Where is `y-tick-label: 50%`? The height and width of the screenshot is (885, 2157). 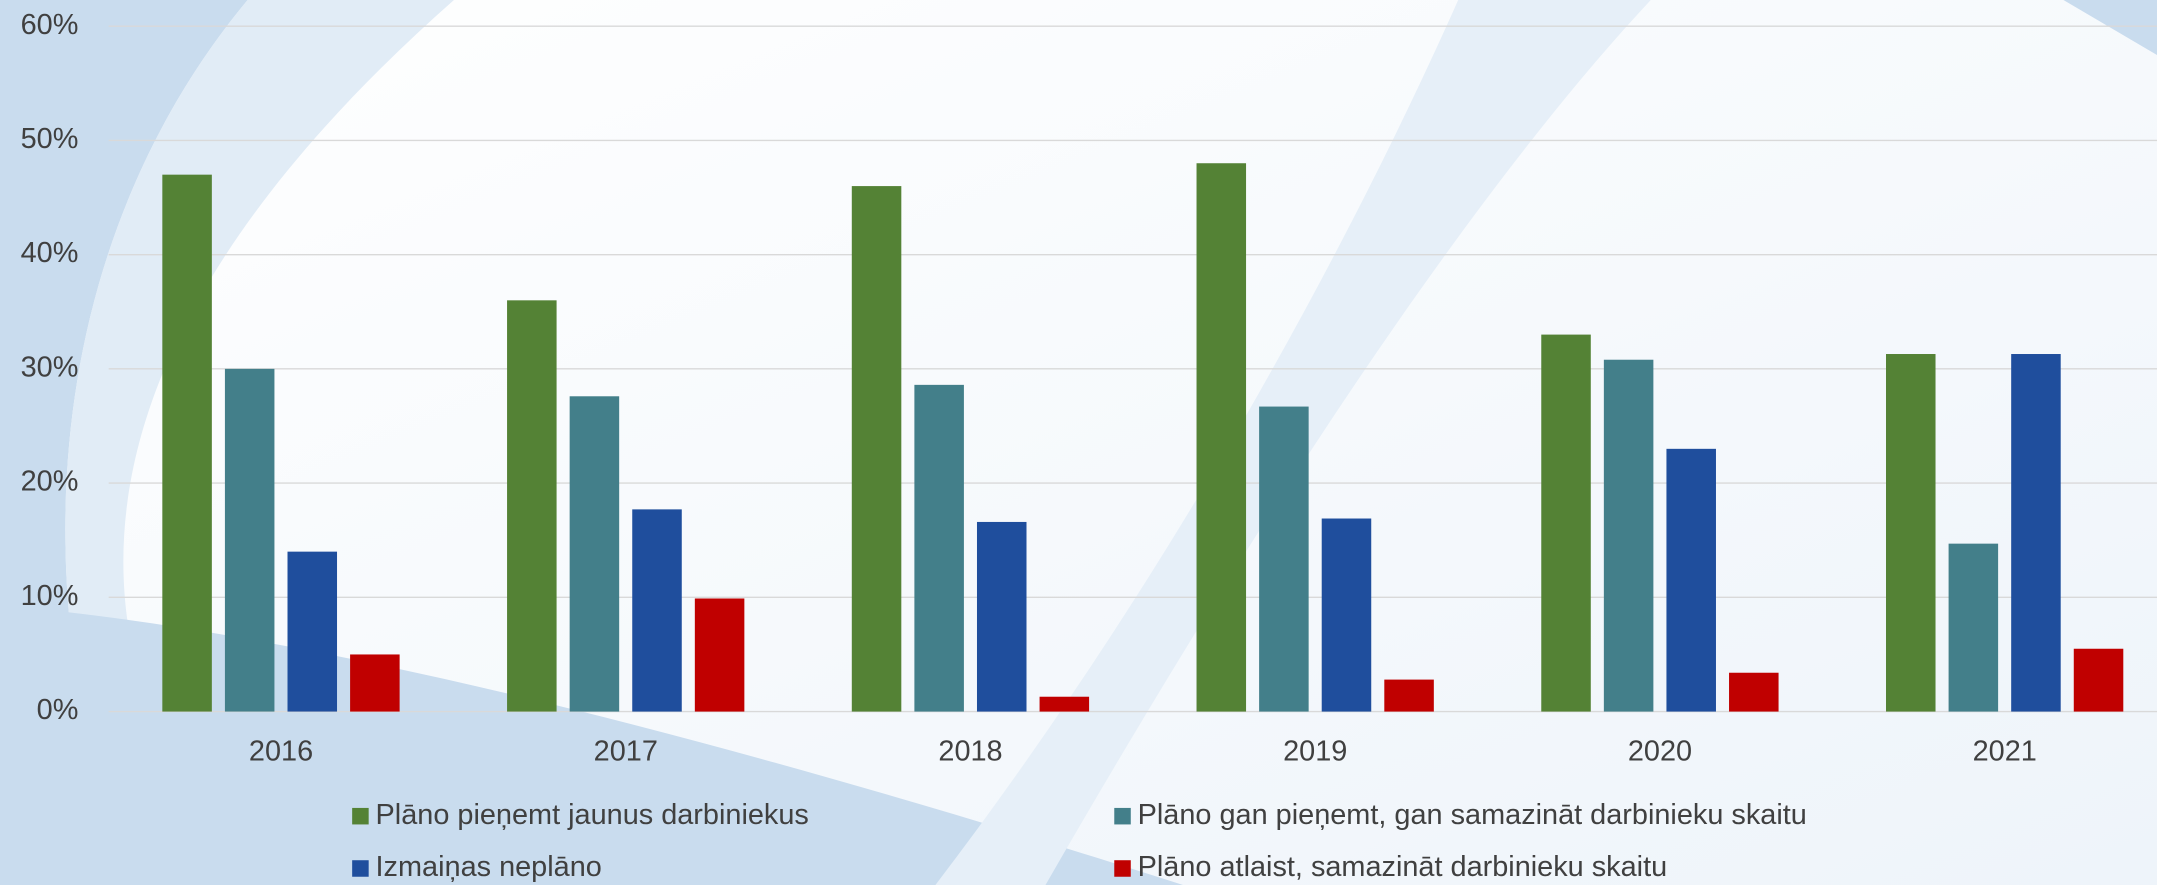
y-tick-label: 50% is located at coordinates (50, 139).